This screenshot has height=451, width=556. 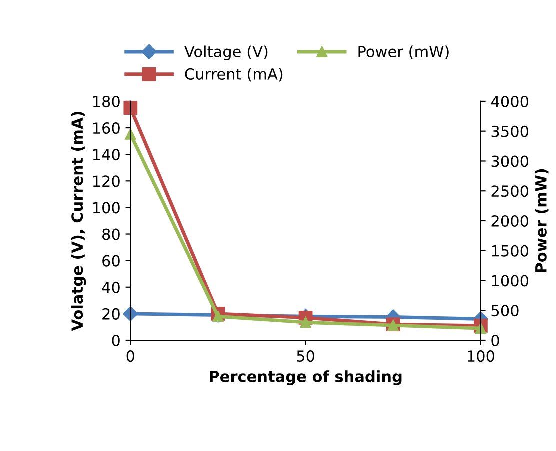 What do you see at coordinates (306, 356) in the screenshot?
I see `x-tick-label: 50` at bounding box center [306, 356].